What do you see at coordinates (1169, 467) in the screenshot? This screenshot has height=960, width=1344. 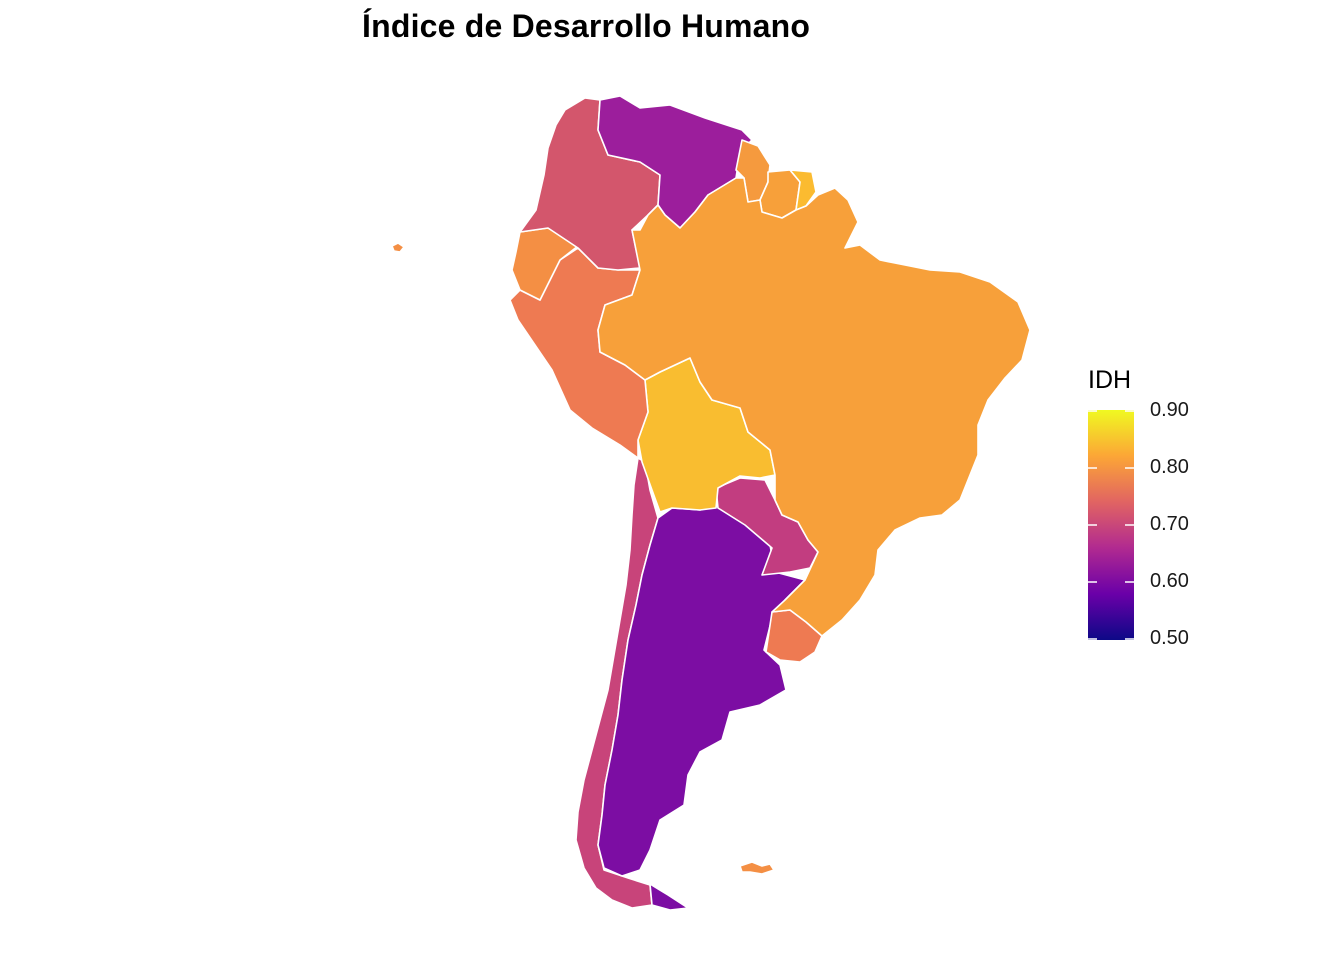 I see `legend-tick-label: 0.80` at bounding box center [1169, 467].